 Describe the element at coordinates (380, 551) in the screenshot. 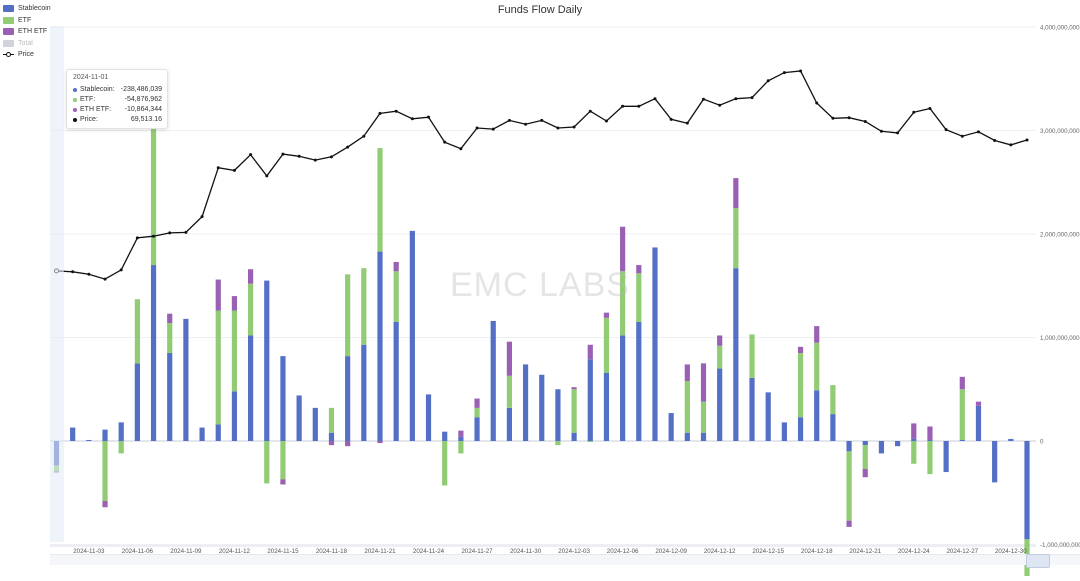

I see `x-axis-tick-label: 2024-11-21` at that location.